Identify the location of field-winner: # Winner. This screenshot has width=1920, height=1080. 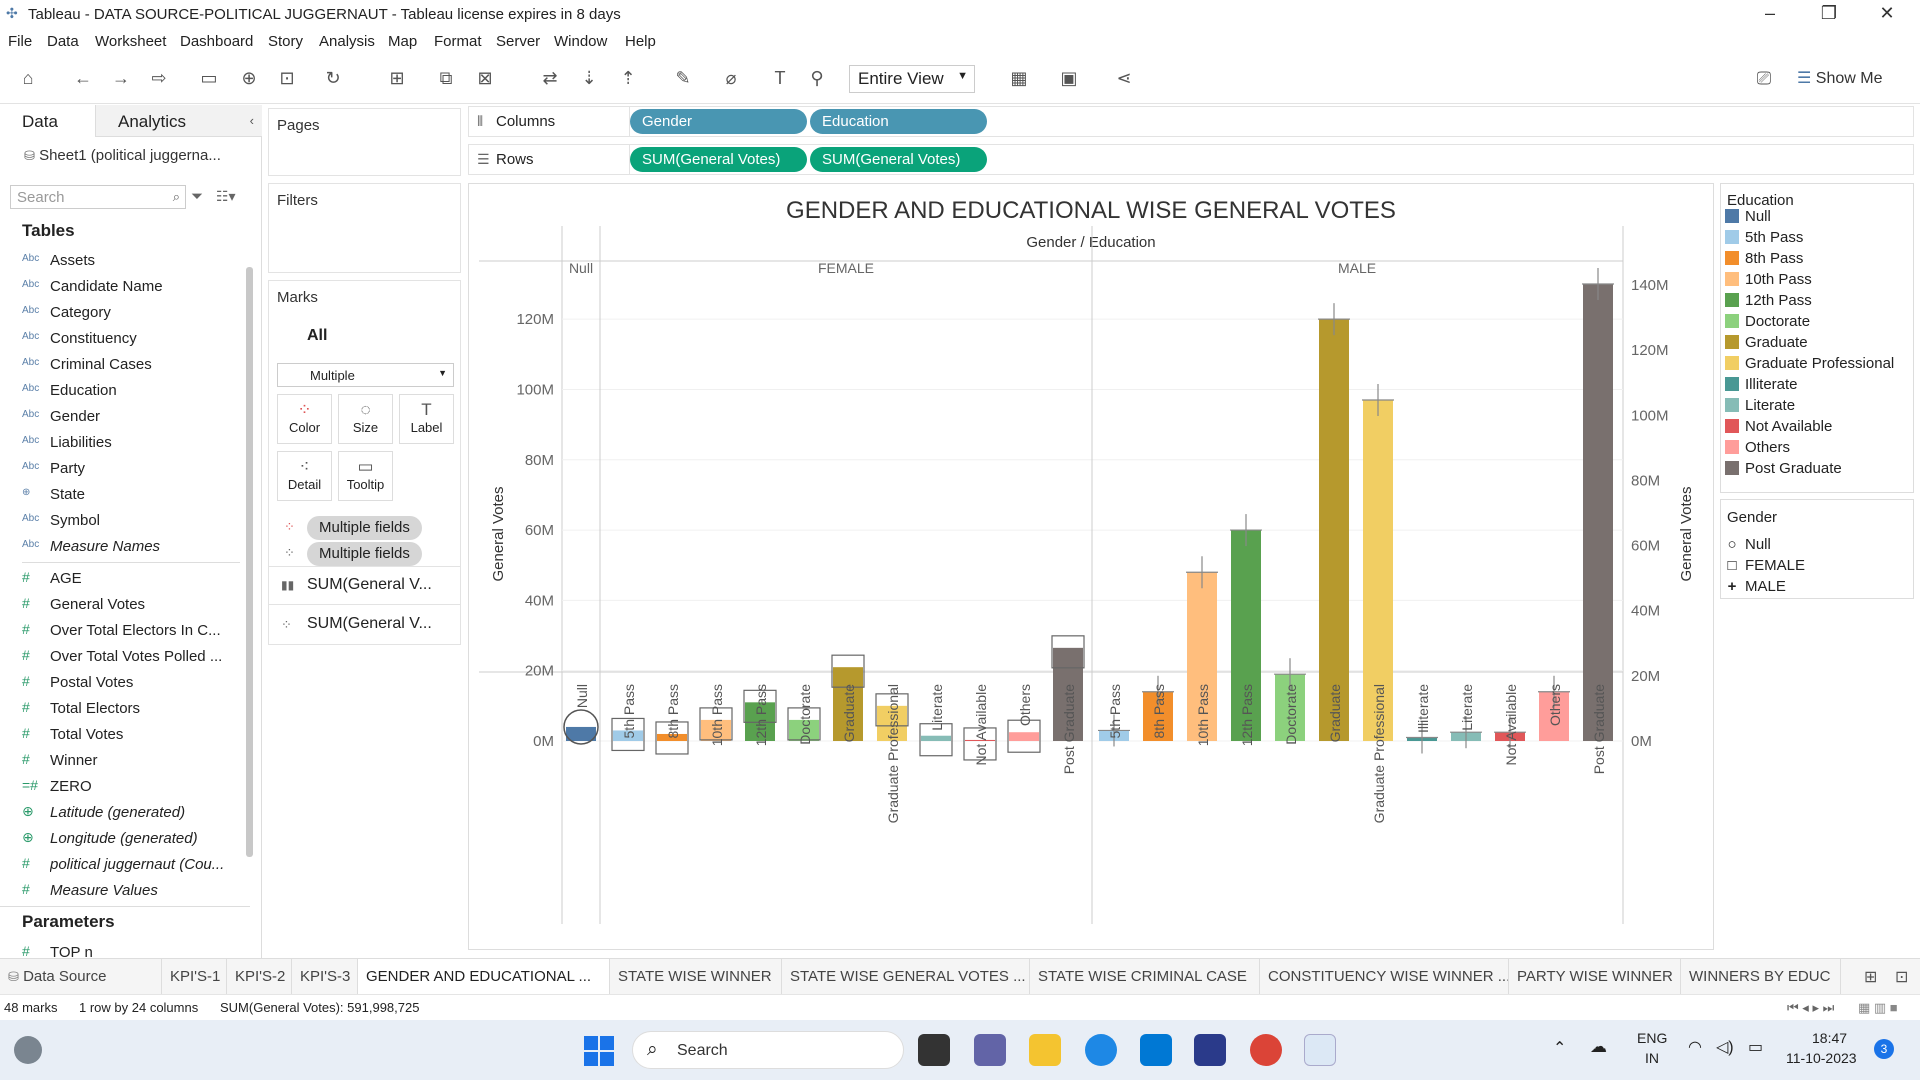
(60, 760).